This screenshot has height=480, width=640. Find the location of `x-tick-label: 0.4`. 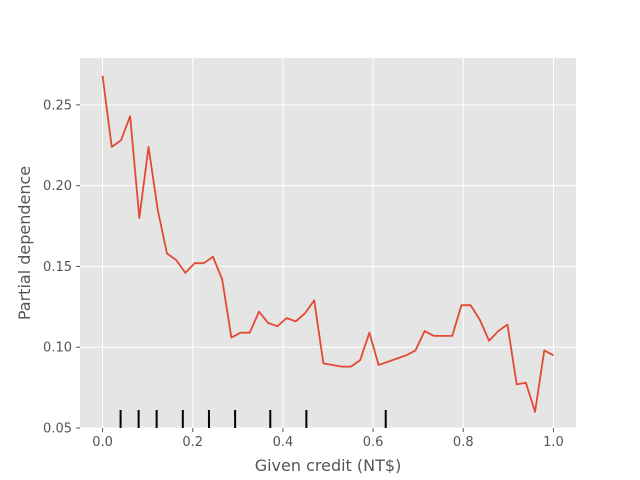

x-tick-label: 0.4 is located at coordinates (283, 442).